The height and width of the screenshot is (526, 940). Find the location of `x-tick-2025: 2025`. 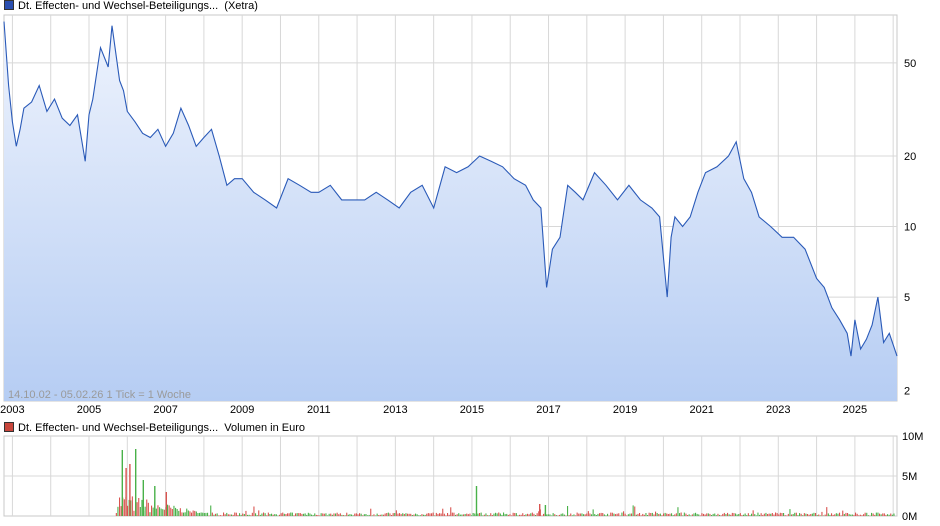

x-tick-2025: 2025 is located at coordinates (855, 410).